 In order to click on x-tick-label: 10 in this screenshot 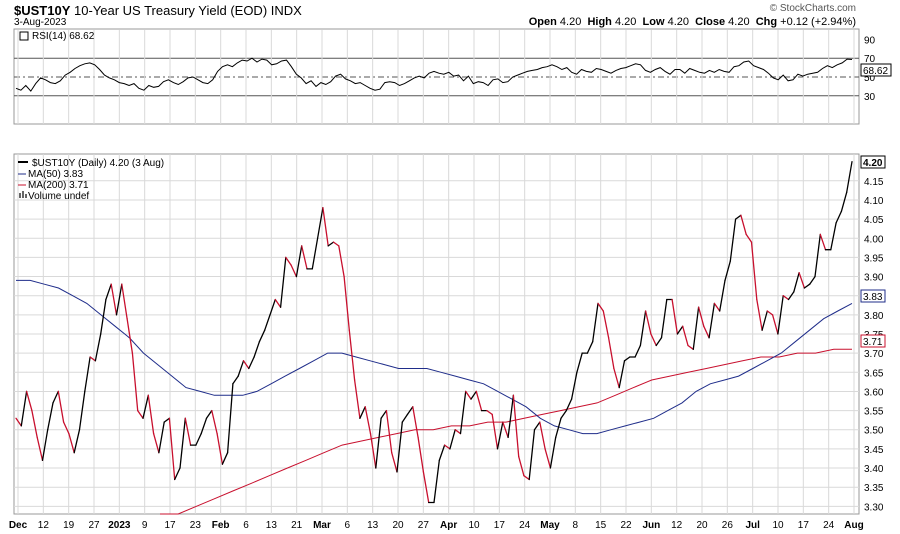, I will do `click(778, 525)`.